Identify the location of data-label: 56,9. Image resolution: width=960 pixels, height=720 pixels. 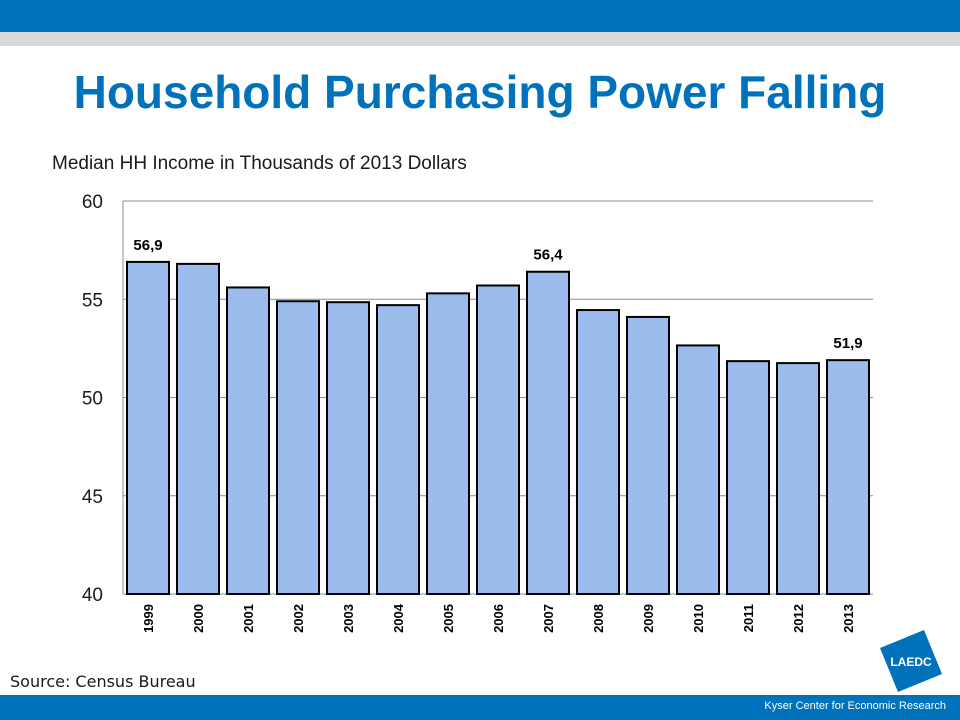
(147, 245).